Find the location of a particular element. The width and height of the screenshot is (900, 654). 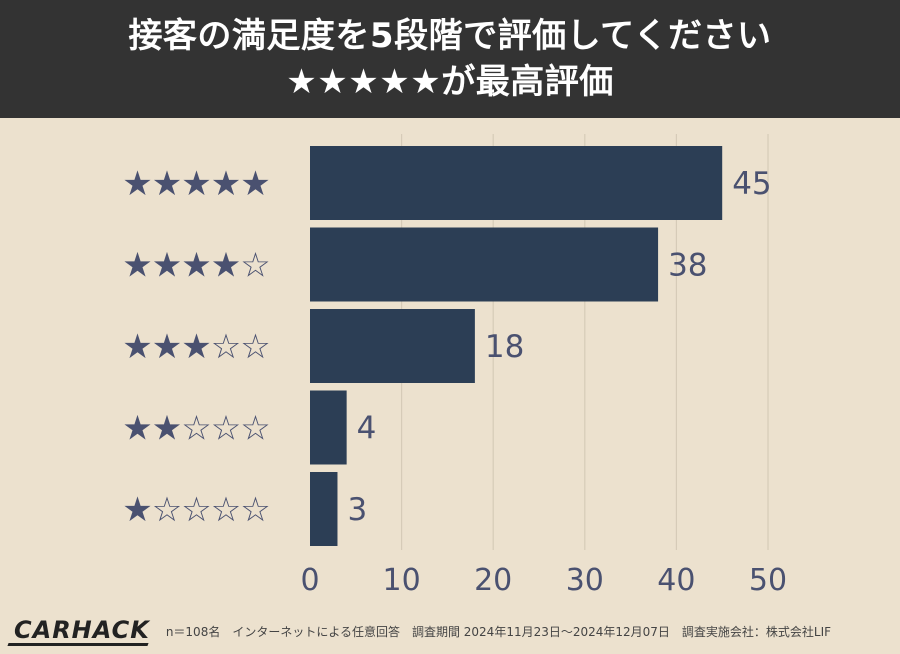

category-label: ★☆☆☆☆ is located at coordinates (195, 510).